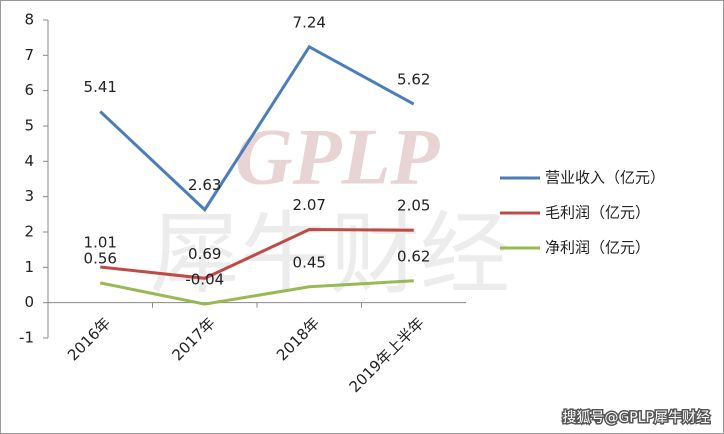 The width and height of the screenshot is (724, 434). What do you see at coordinates (338, 157) in the screenshot?
I see `watermark-brand: GPLP` at bounding box center [338, 157].